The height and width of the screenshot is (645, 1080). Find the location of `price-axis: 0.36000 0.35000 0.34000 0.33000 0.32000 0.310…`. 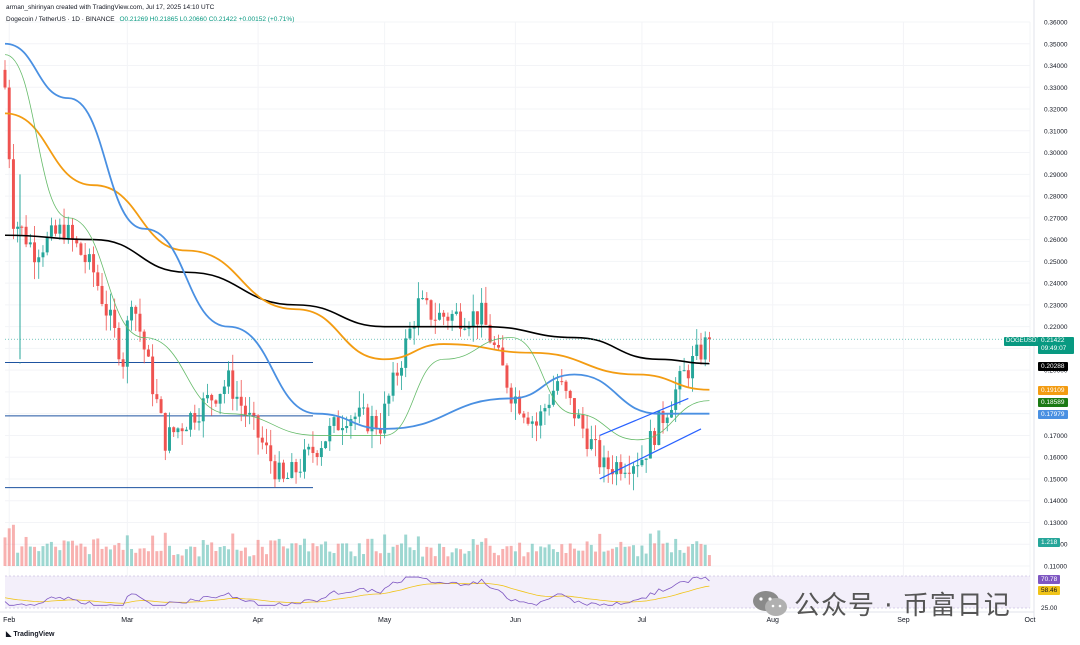

price-axis: 0.36000 0.35000 0.34000 0.33000 0.32000 0.310… is located at coordinates (1050, 310).